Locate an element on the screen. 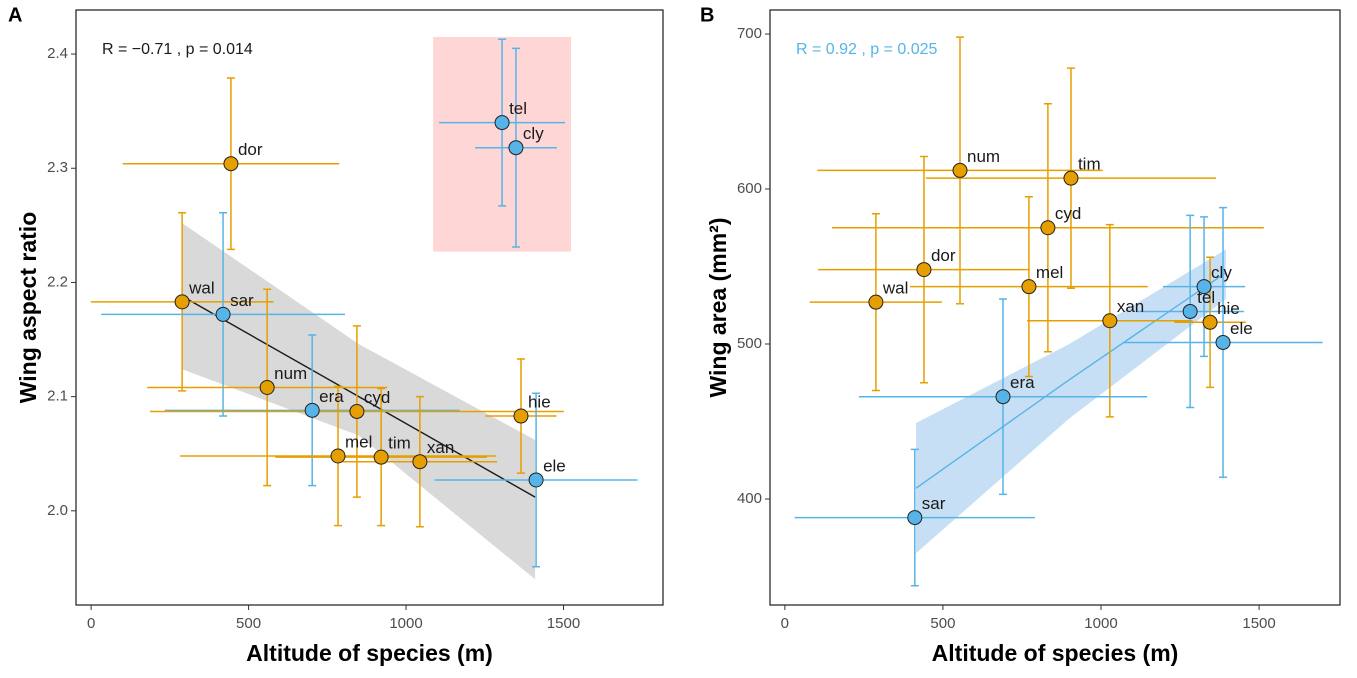  y-tick-label: 700 is located at coordinates (749, 33).